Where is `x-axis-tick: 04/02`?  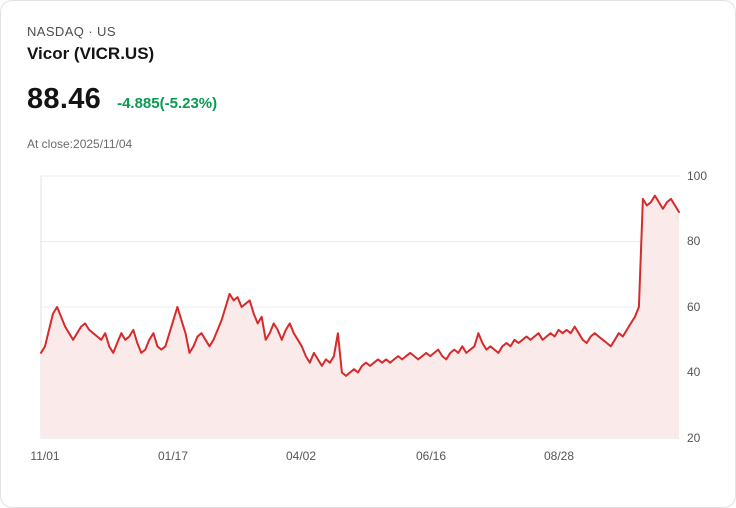
x-axis-tick: 04/02 is located at coordinates (301, 456).